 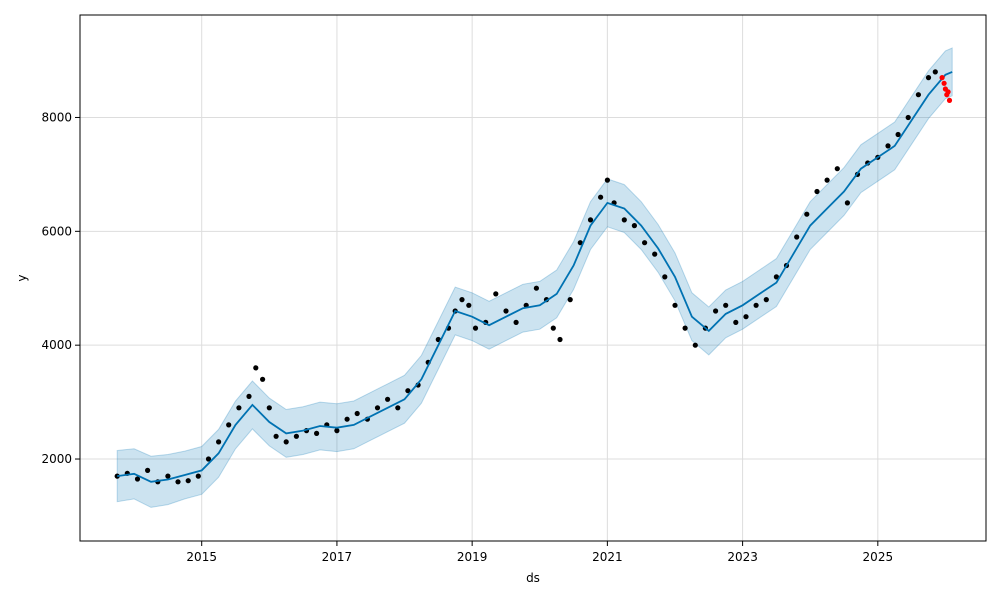 What do you see at coordinates (56, 231) in the screenshot?
I see `y-tick-label: 6000` at bounding box center [56, 231].